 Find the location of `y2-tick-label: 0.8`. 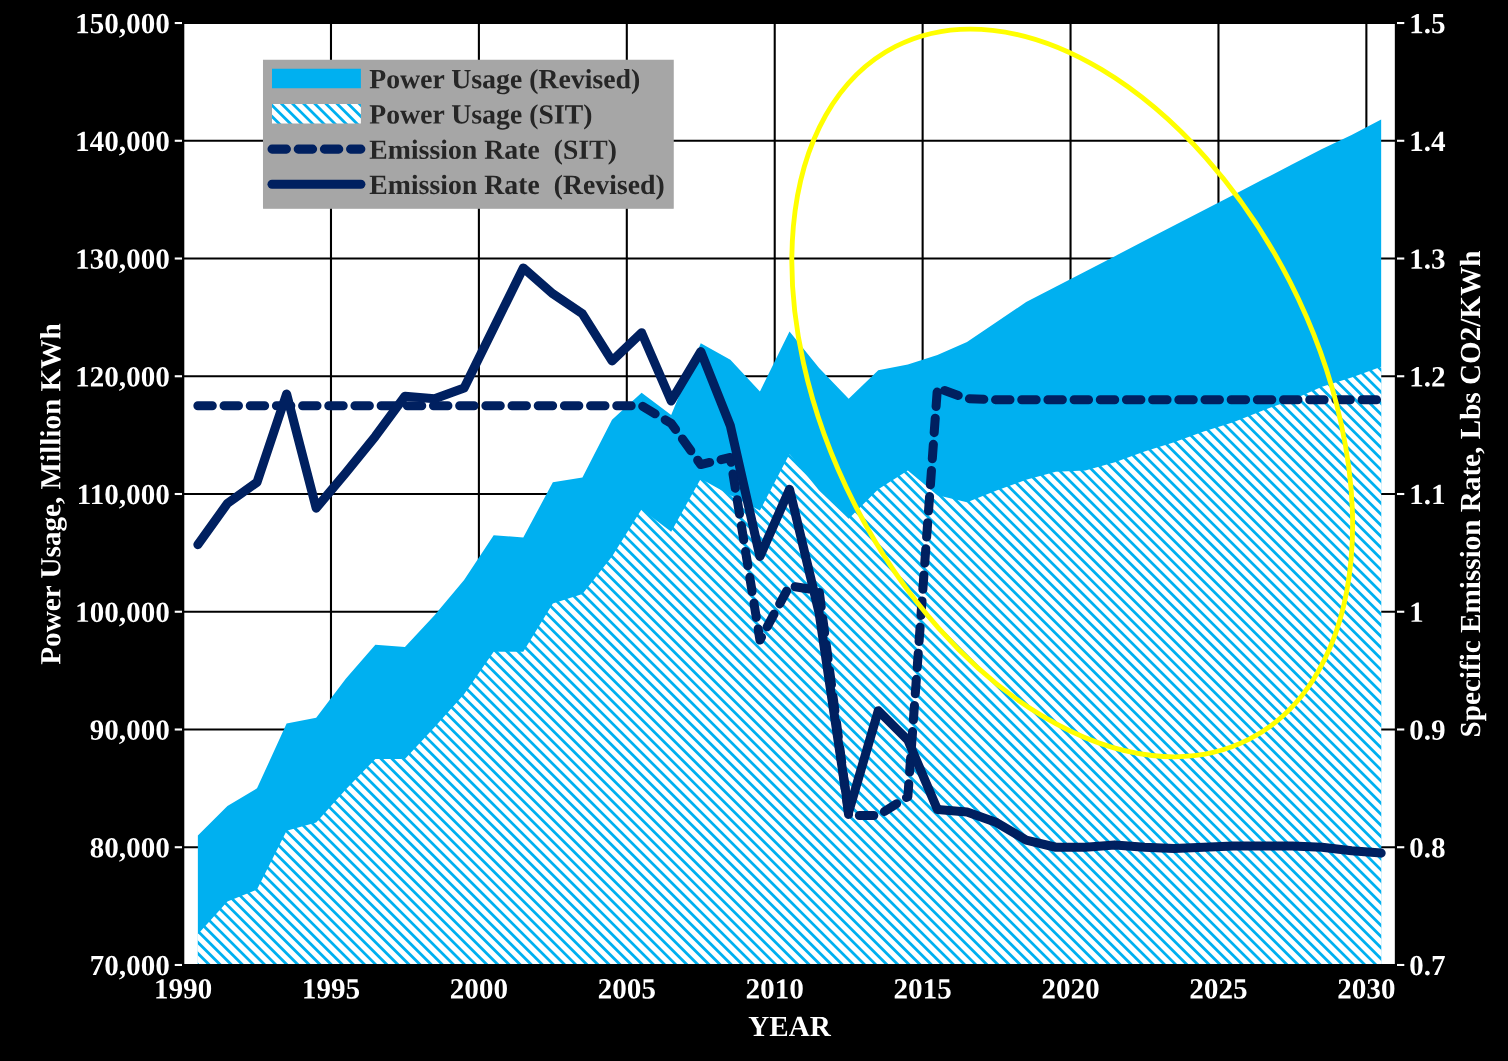

y2-tick-label: 0.8 is located at coordinates (1427, 847).